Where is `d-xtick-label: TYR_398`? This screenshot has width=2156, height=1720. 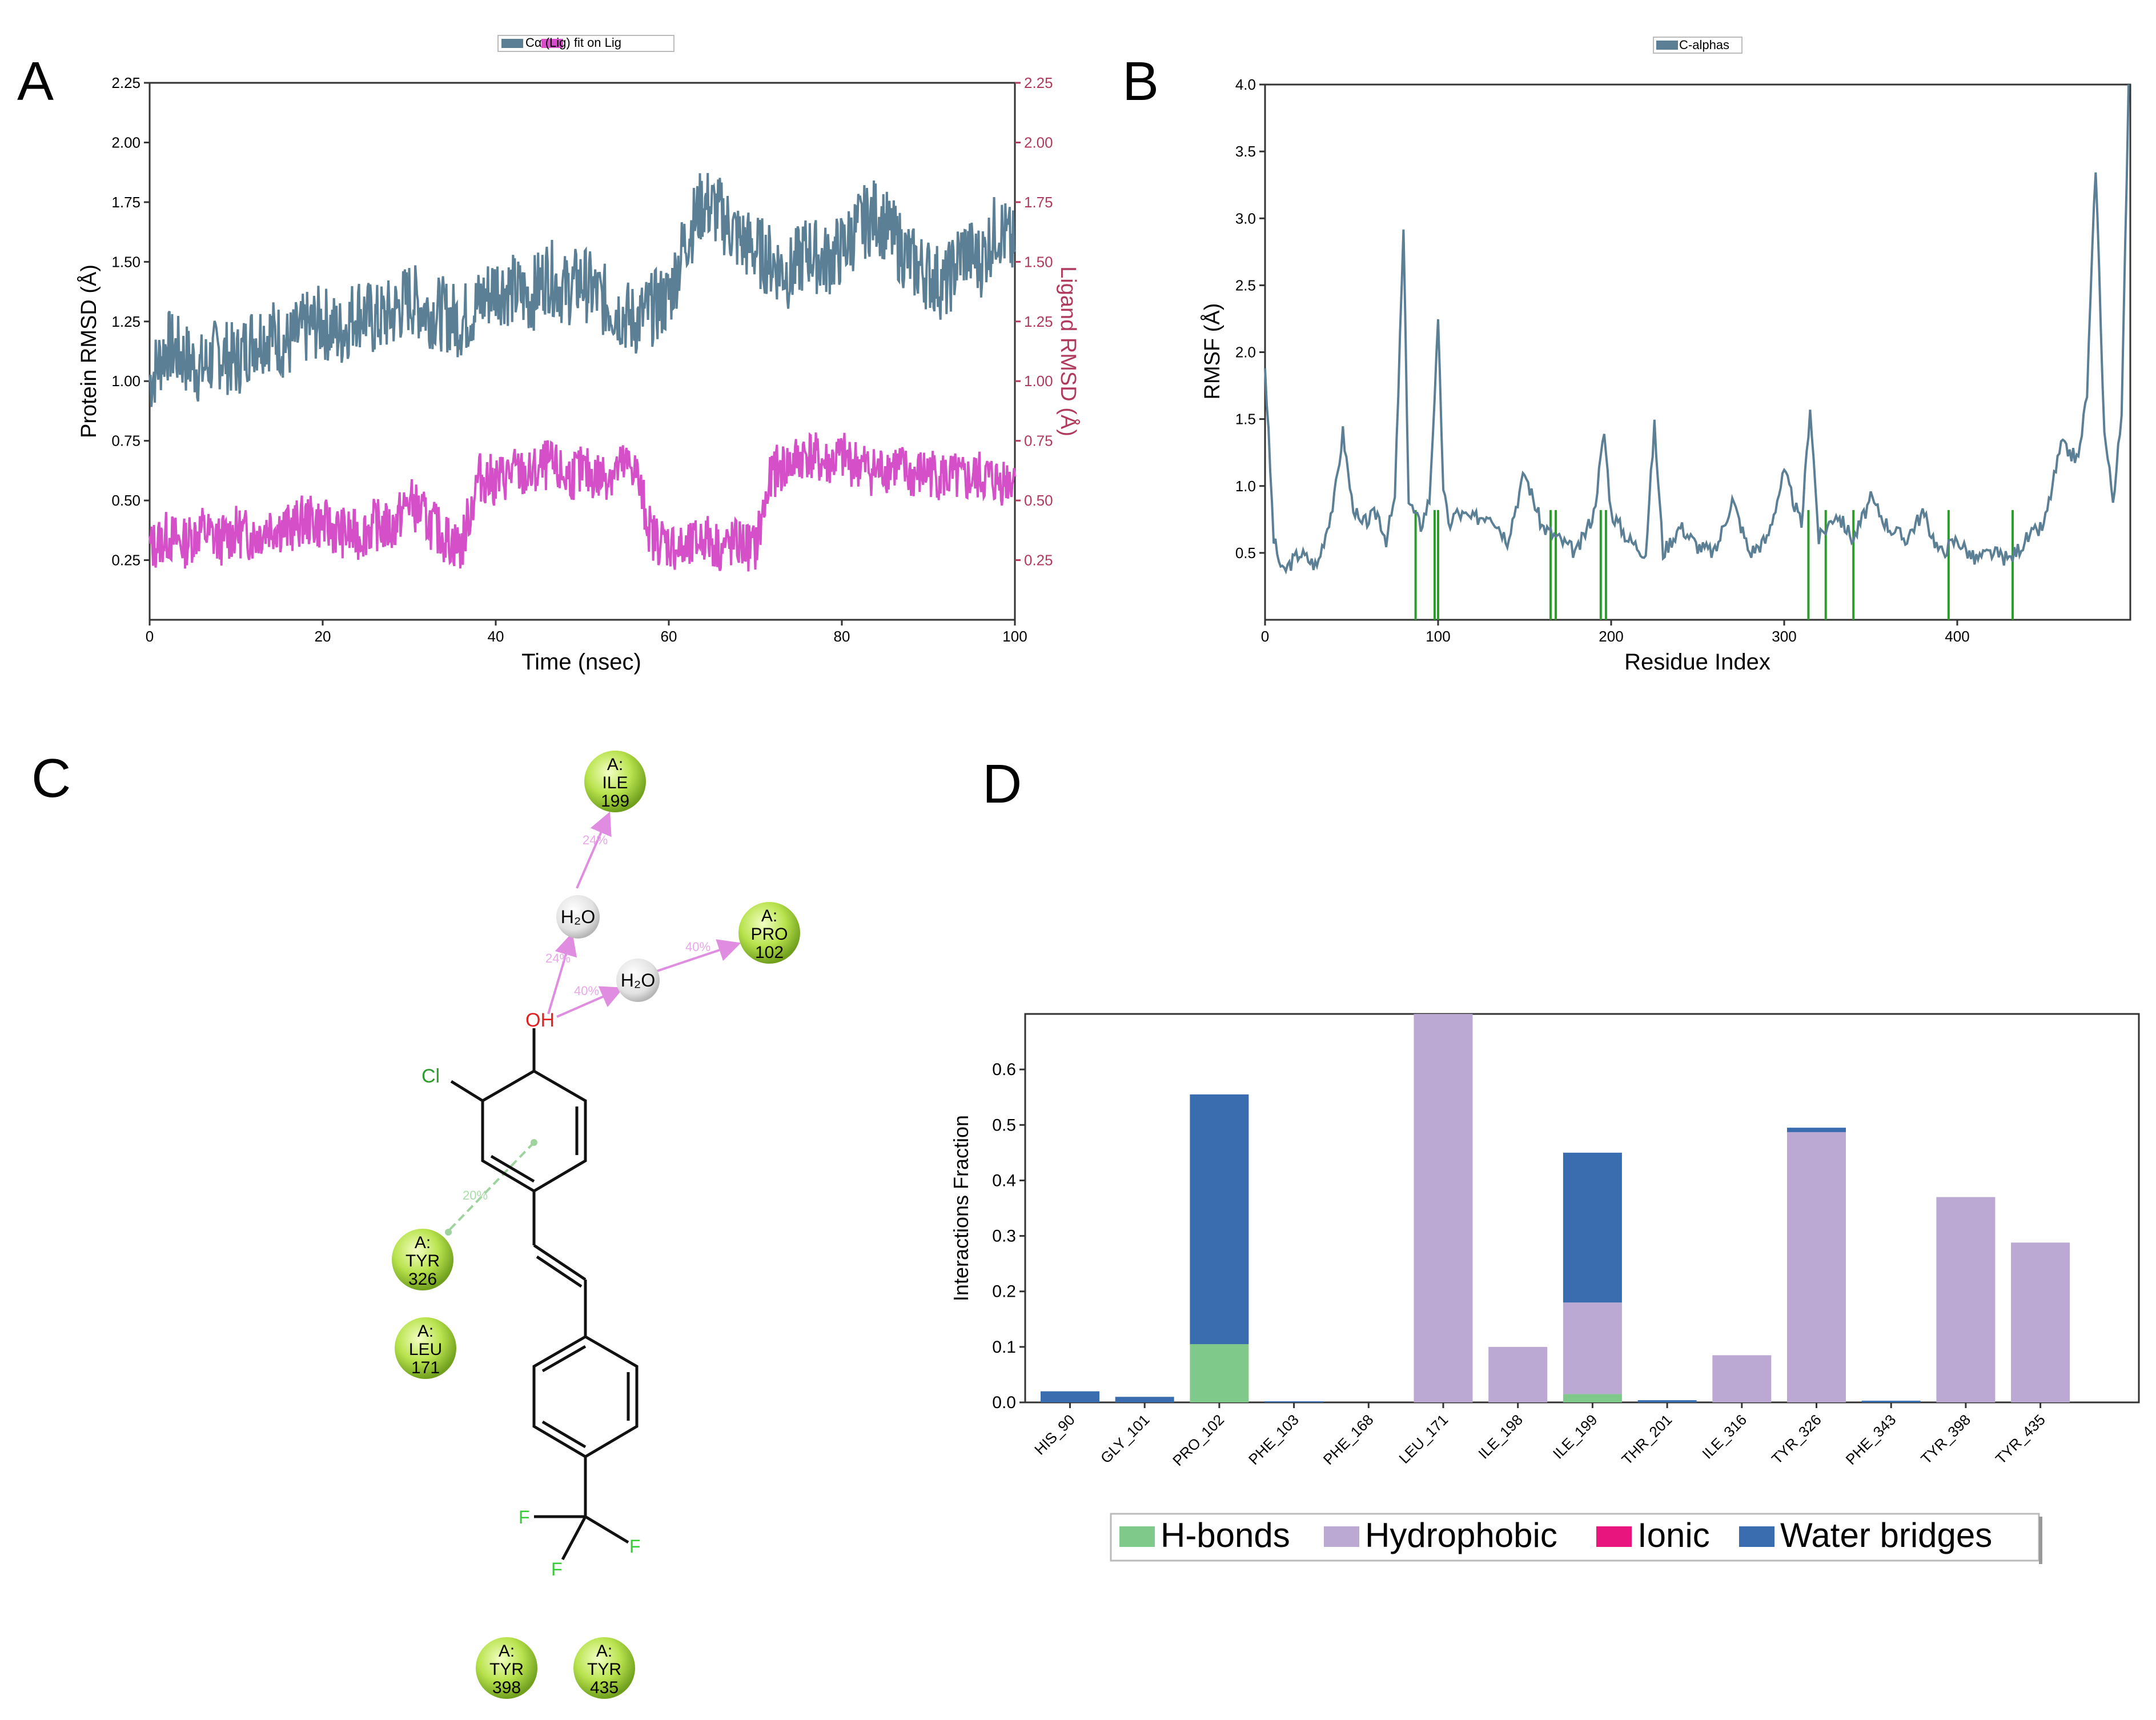 d-xtick-label: TYR_398 is located at coordinates (1946, 1439).